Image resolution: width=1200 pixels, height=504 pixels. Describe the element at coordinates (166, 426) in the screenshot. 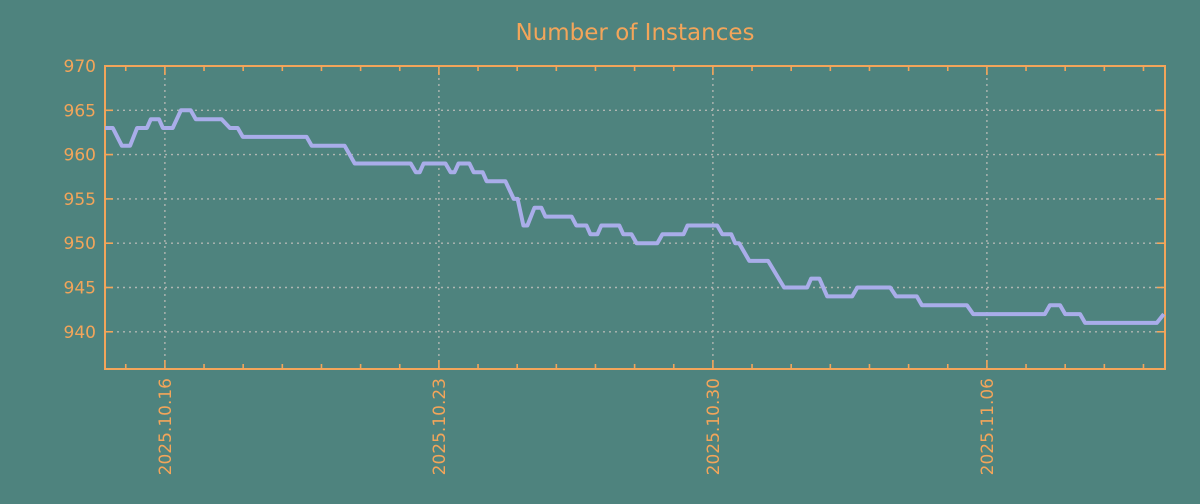

I see `x-tick-label-2025.10.16: 2025.10.16` at that location.